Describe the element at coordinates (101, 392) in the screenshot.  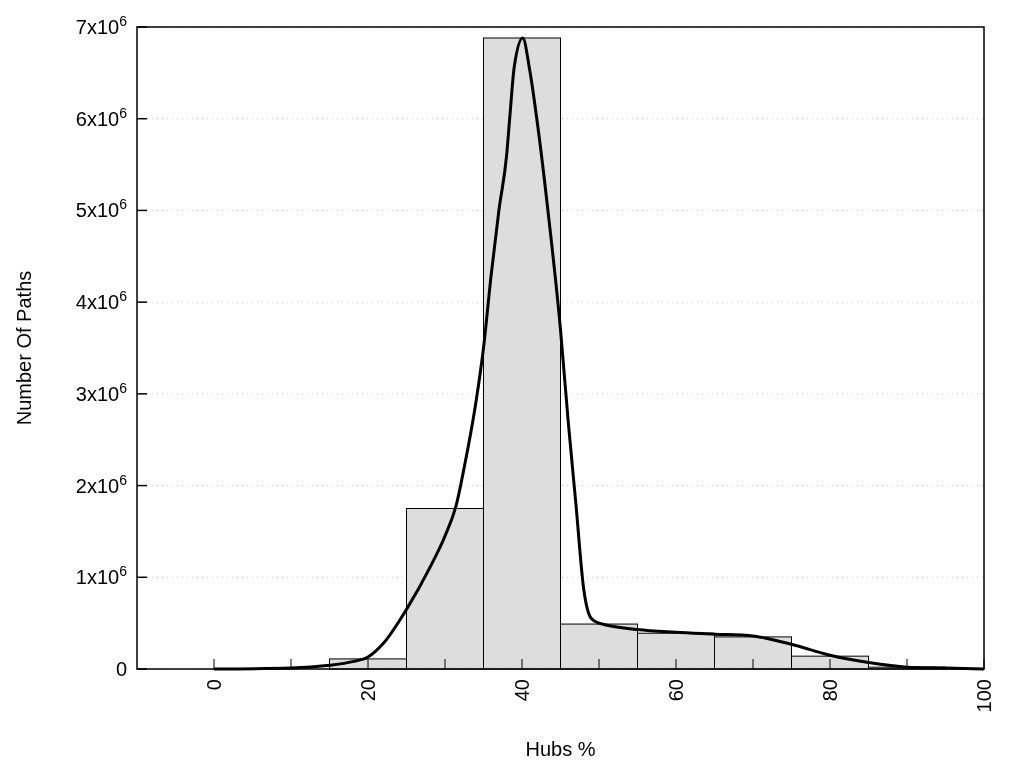
I see `y-tick-label: 3x10$^{6}$` at that location.